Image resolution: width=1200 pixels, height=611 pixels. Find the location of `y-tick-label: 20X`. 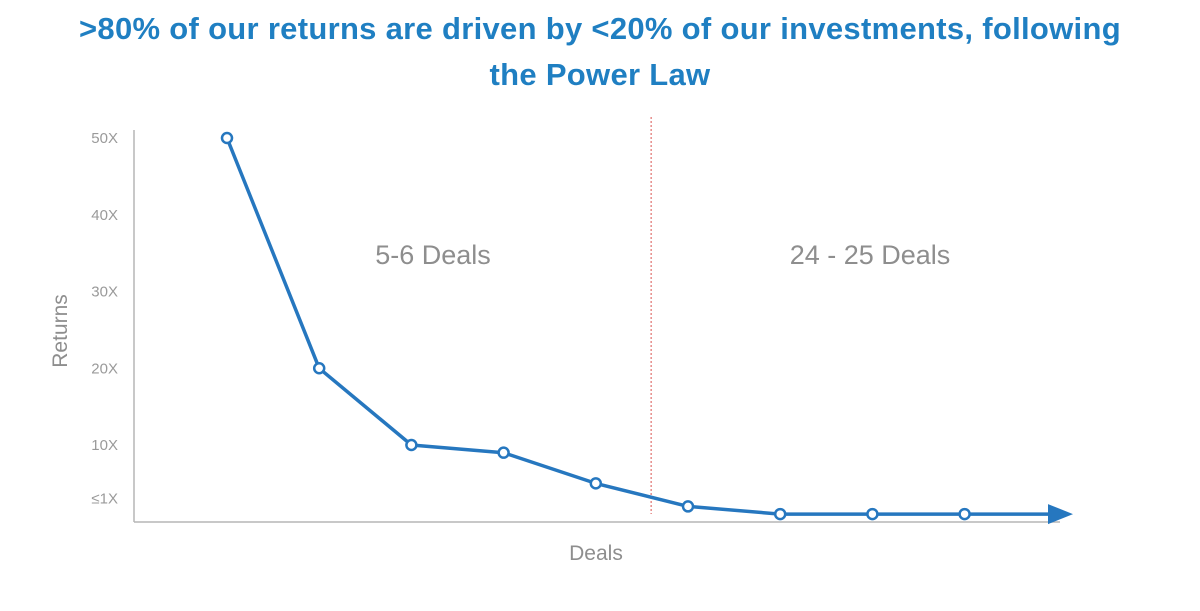

y-tick-label: 20X is located at coordinates (104, 368).